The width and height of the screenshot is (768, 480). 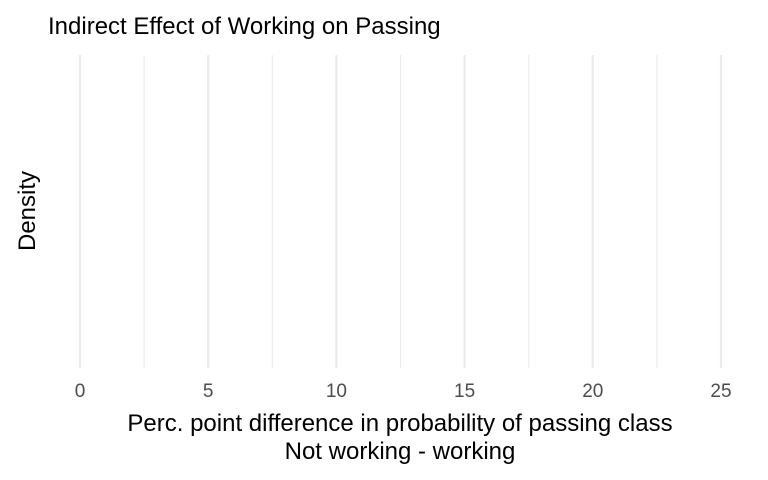 I want to click on x-tick-label: 10, so click(x=336, y=391).